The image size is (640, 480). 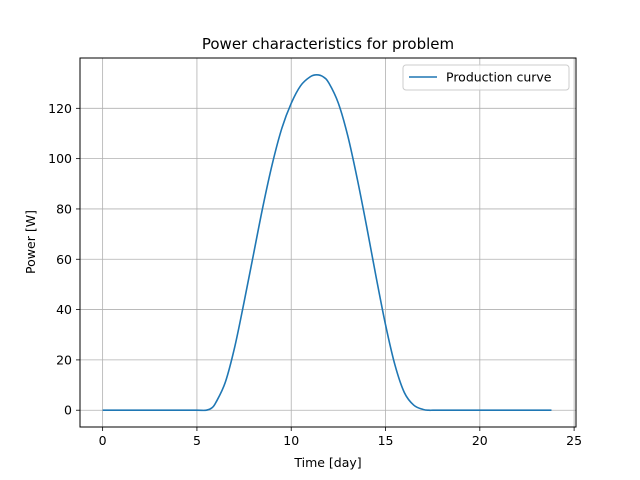 What do you see at coordinates (103, 440) in the screenshot?
I see `x-tick-label: 0` at bounding box center [103, 440].